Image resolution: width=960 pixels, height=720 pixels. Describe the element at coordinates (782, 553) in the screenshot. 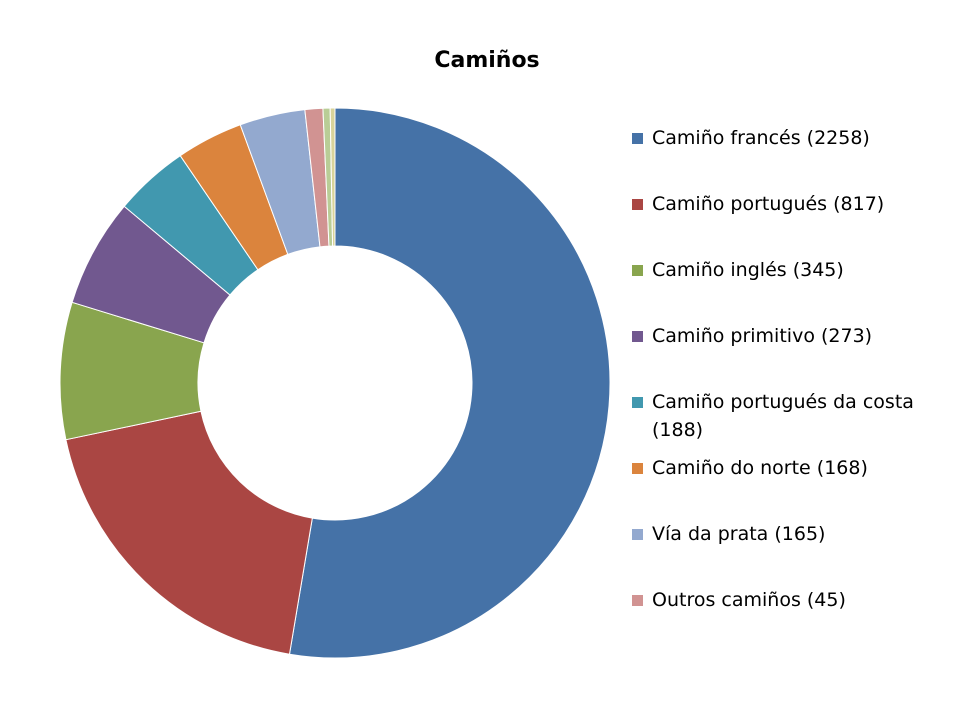

I see `legend-item: Vía da prata (165)` at that location.